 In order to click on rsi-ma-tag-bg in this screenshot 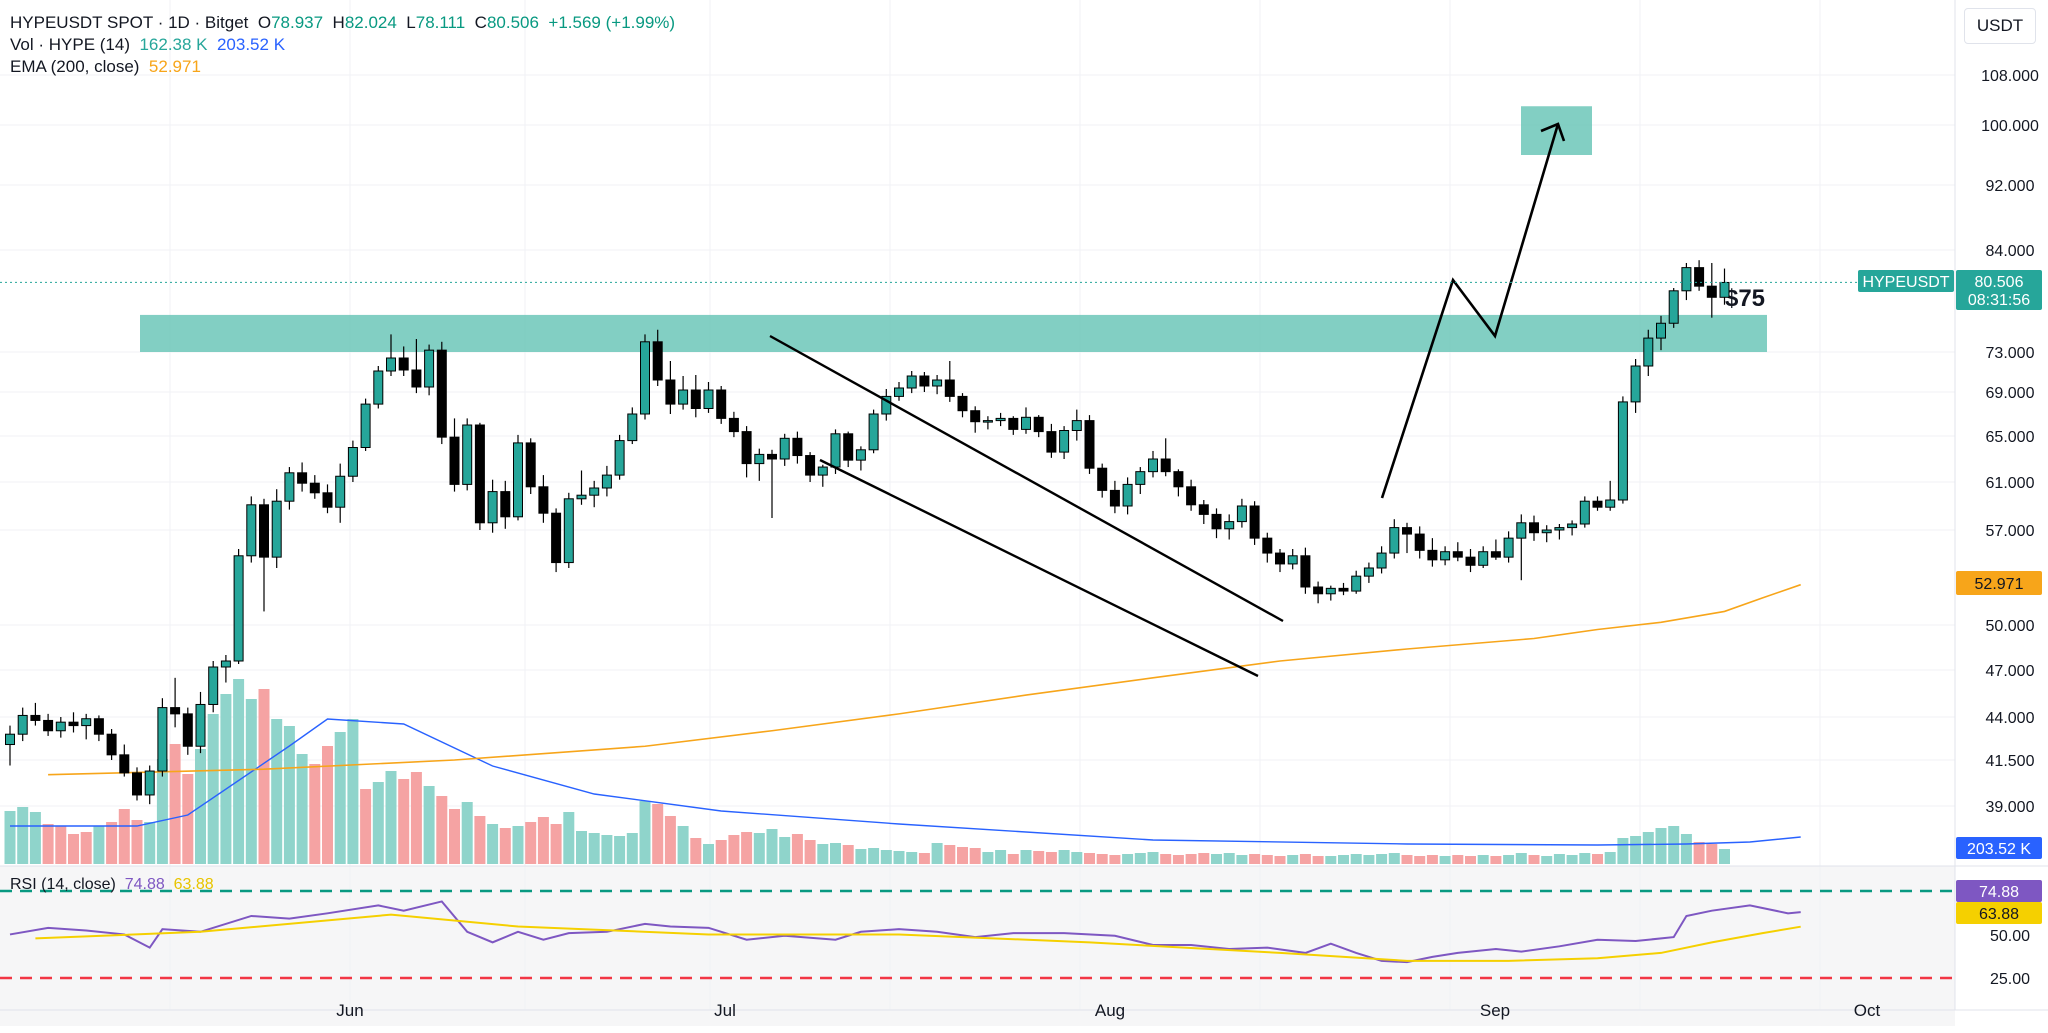, I will do `click(1999, 913)`.